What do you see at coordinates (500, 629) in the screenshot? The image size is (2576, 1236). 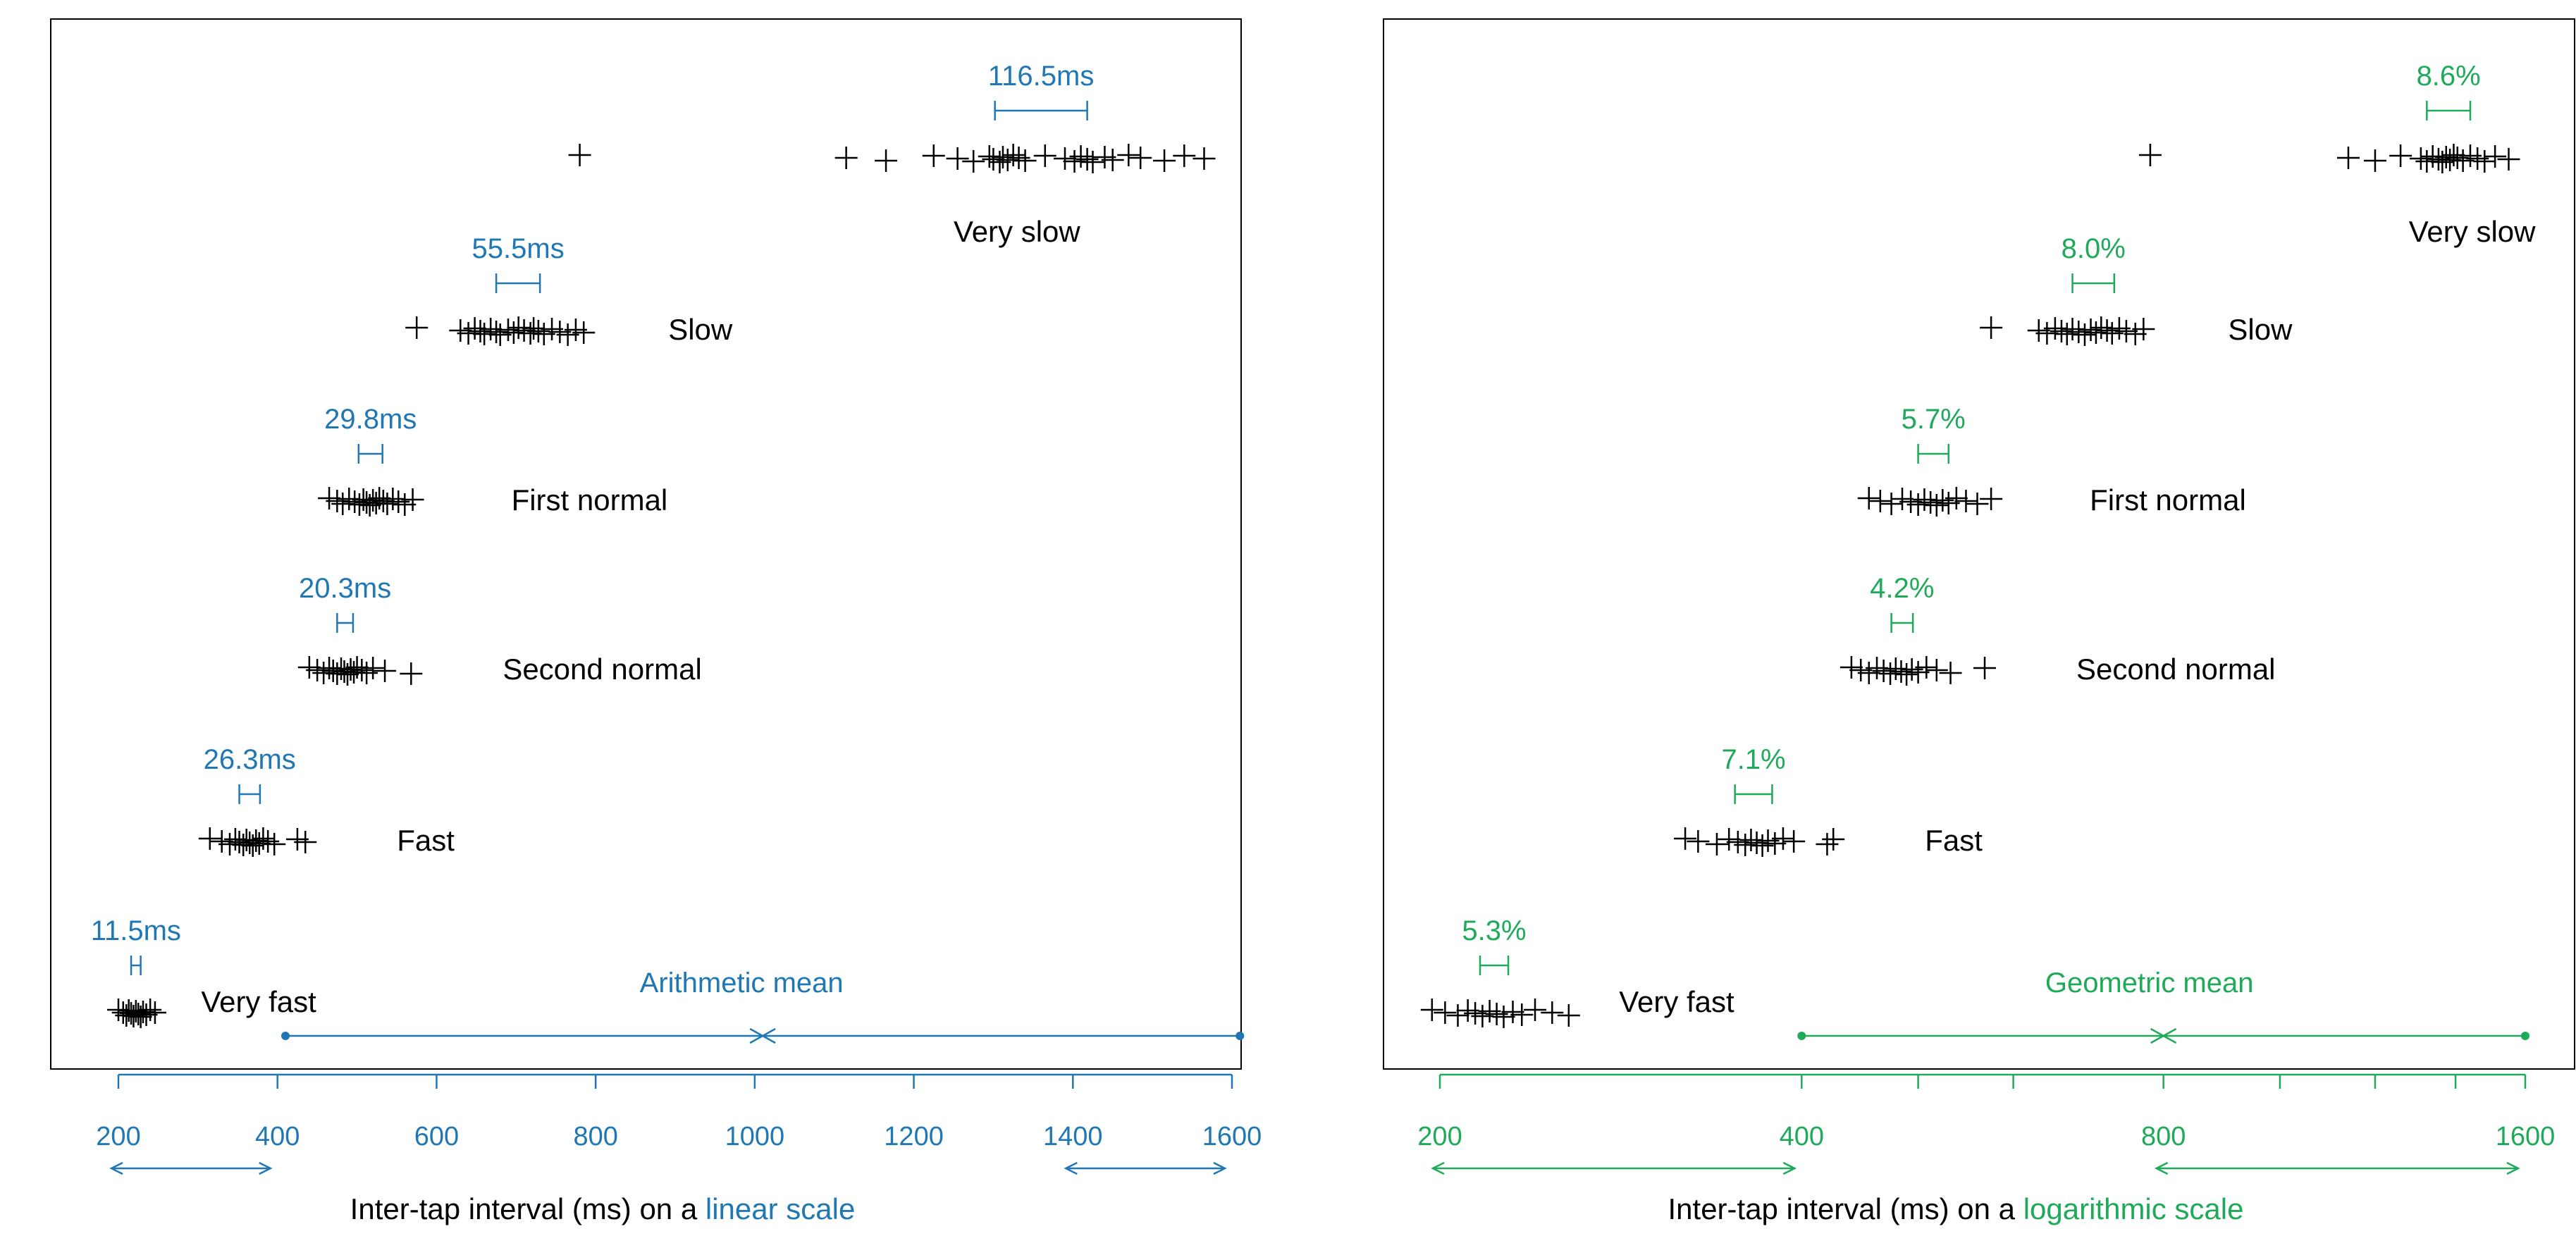 I see `series-row: Second normal 20.3ms` at bounding box center [500, 629].